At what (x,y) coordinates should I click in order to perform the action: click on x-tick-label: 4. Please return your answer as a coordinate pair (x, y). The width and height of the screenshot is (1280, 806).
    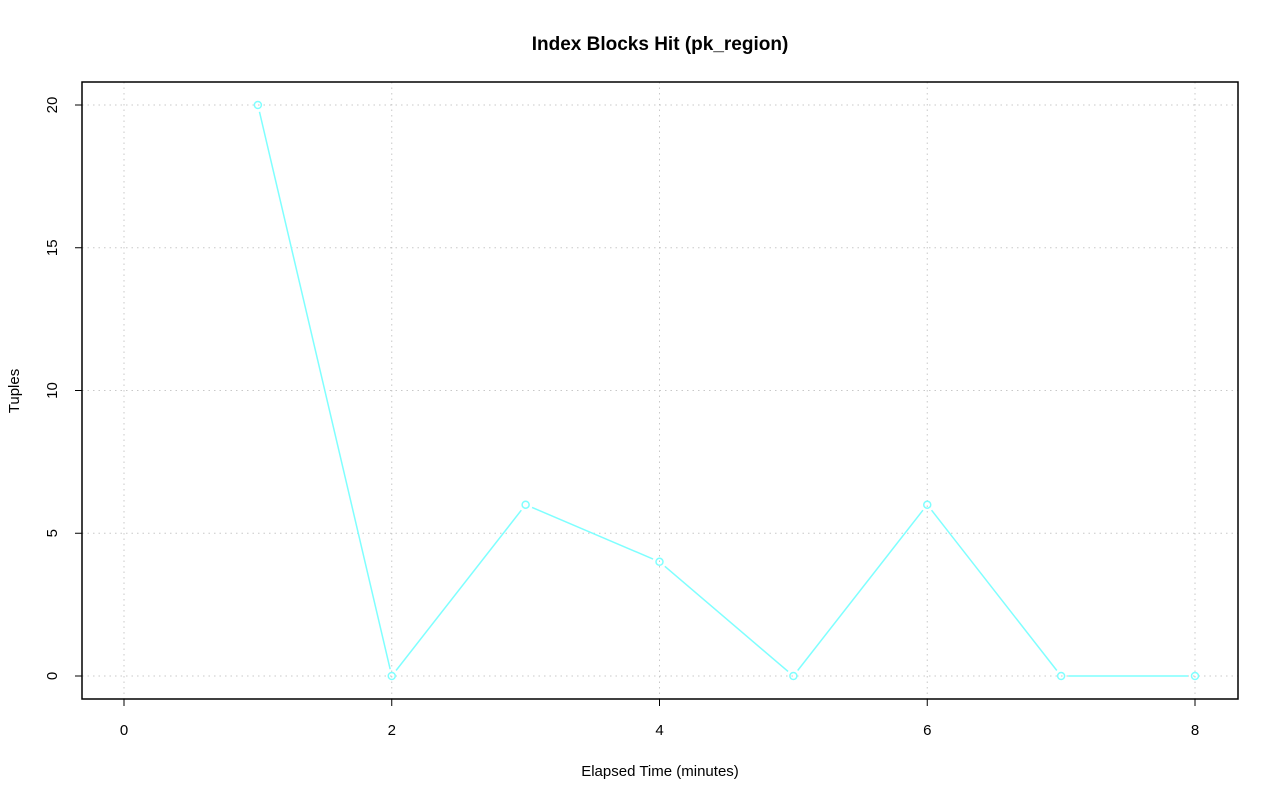
    Looking at the image, I should click on (659, 730).